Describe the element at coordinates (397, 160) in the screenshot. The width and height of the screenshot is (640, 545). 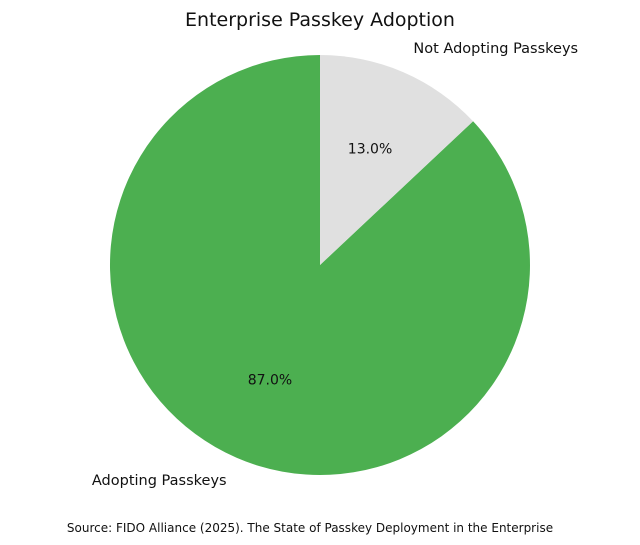
I see `pie-slice-not-adopting-passkeys` at that location.